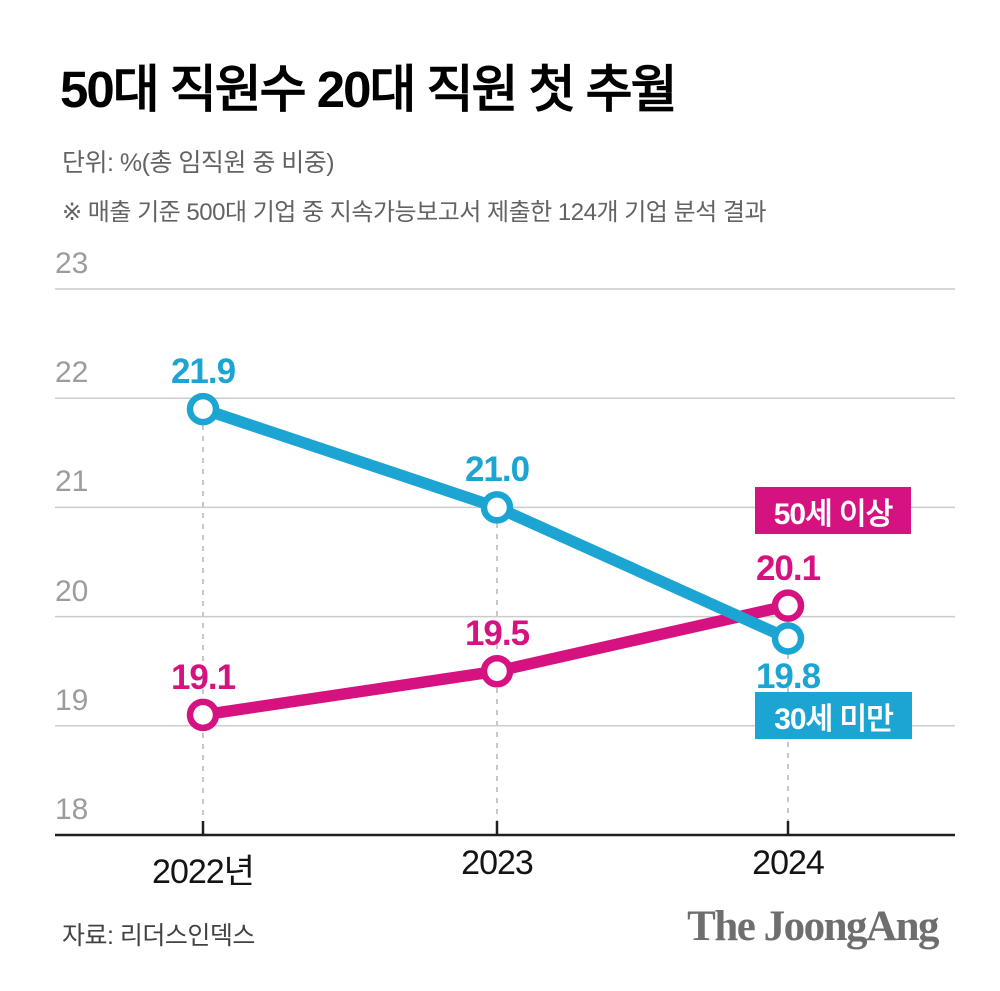 This screenshot has height=991, width=1000. Describe the element at coordinates (833, 510) in the screenshot. I see `series-badge-0: 50세 이상` at that location.